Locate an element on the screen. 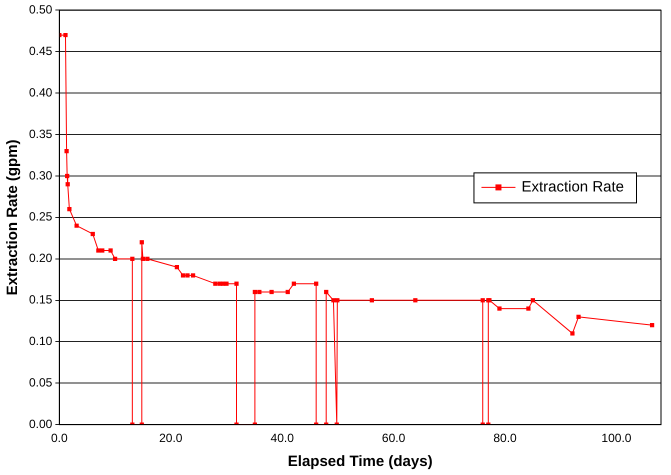 The width and height of the screenshot is (671, 475). y-tick-label: 0.45 is located at coordinates (40, 51).